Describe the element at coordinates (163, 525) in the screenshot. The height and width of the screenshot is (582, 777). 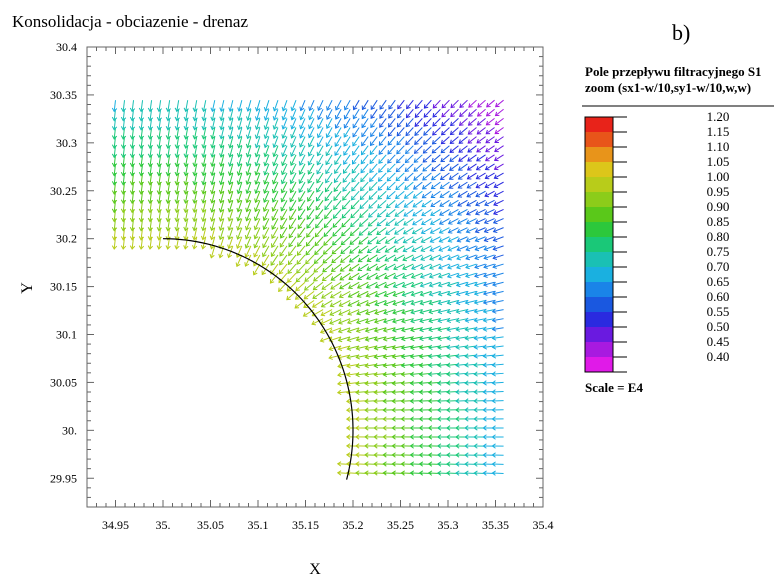
I see `x-tick-label: 35.` at that location.